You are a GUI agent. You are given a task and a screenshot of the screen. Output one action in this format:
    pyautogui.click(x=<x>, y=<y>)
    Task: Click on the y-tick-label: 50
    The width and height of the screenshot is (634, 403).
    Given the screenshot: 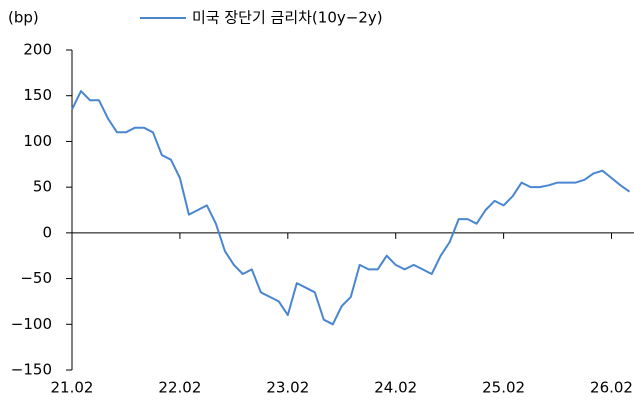 What is the action you would take?
    pyautogui.click(x=42, y=187)
    